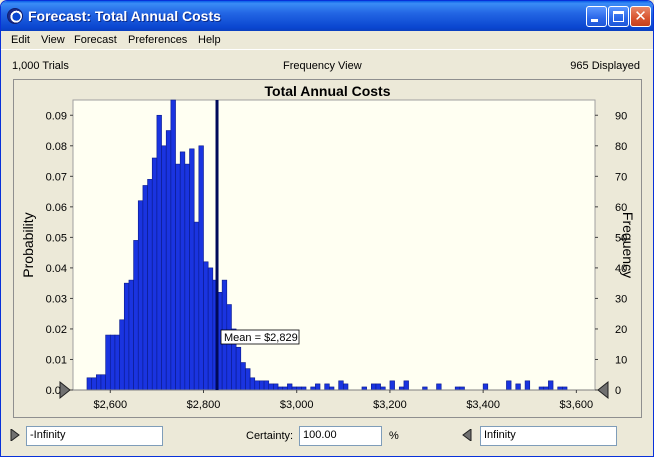 The image size is (654, 457). I want to click on displayed-count: 965 Displayed, so click(605, 66).